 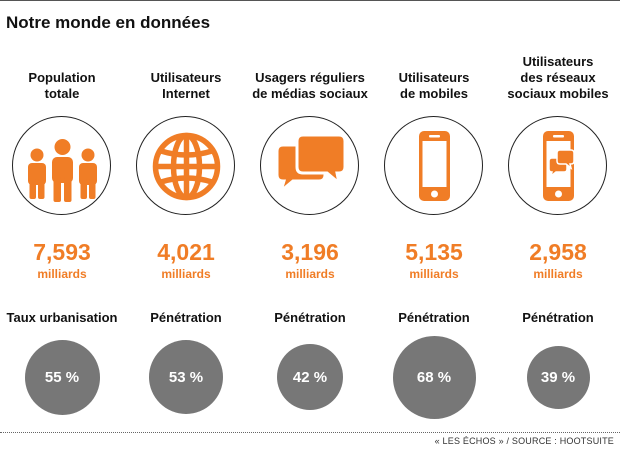 I want to click on label-line: sociaux mobiles, so click(x=558, y=93).